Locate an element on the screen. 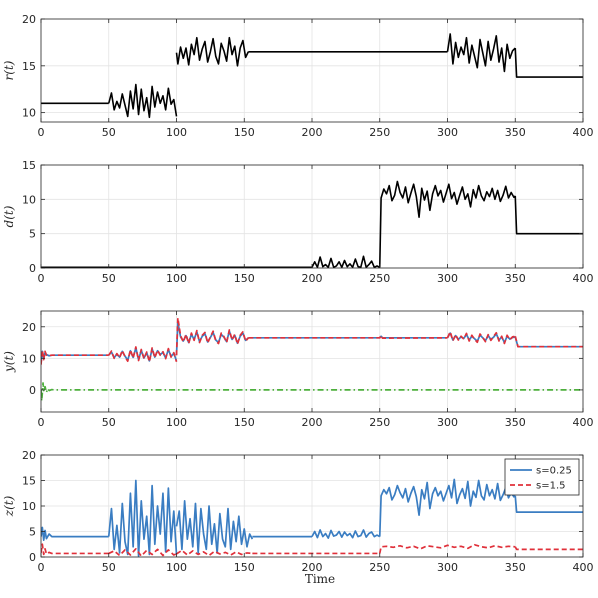 The height and width of the screenshot is (598, 598). legend-label: s=0.25 is located at coordinates (554, 471).